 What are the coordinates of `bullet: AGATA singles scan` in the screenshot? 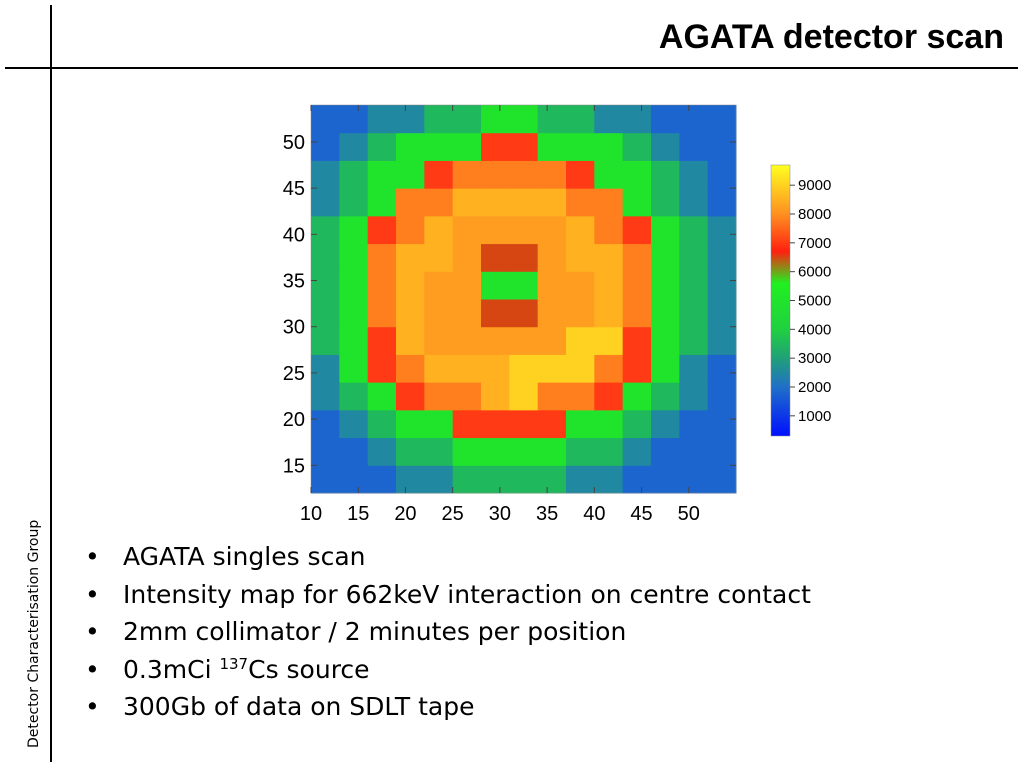 It's located at (448, 557).